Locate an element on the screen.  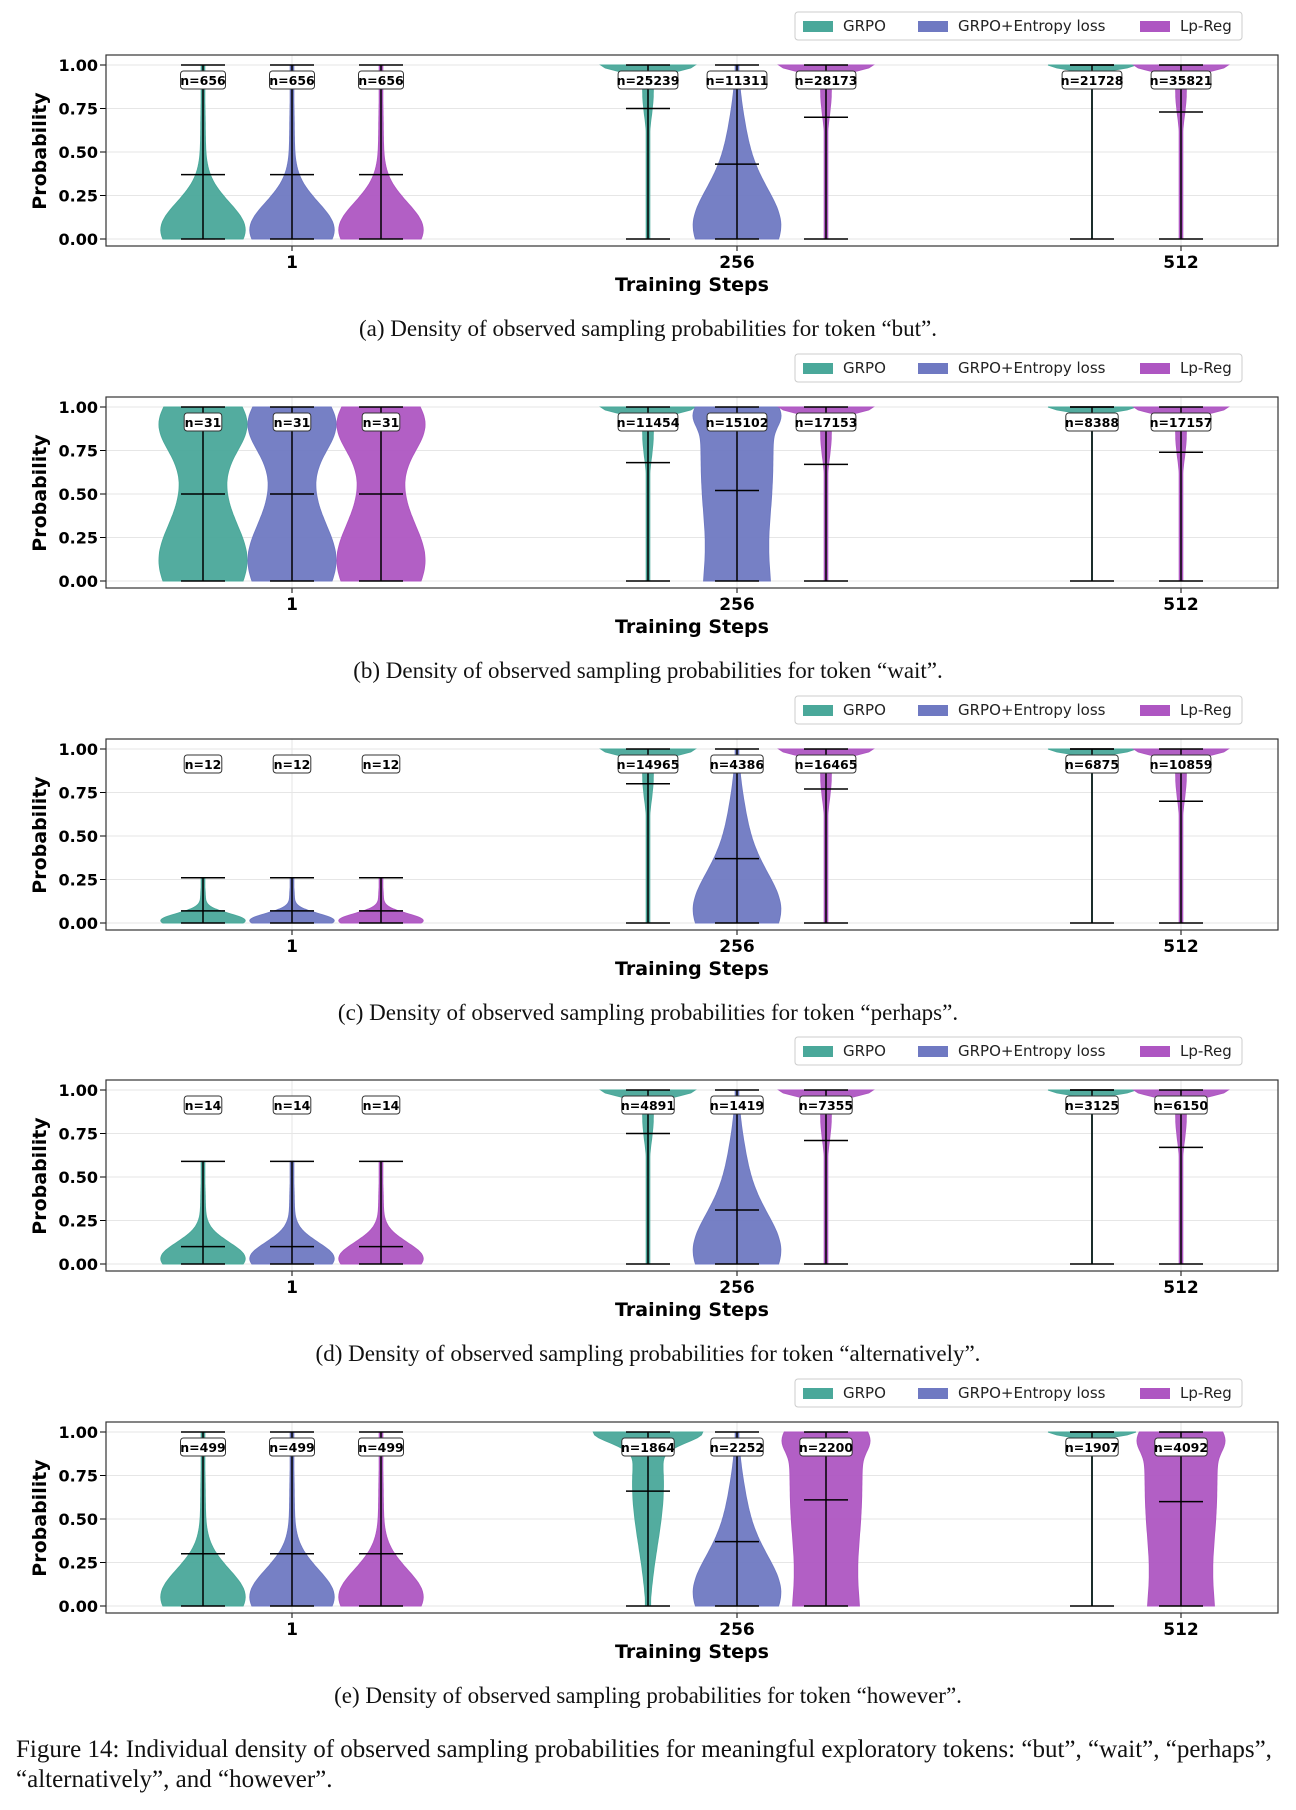
sample-count-label: n=4891 is located at coordinates (648, 1105).